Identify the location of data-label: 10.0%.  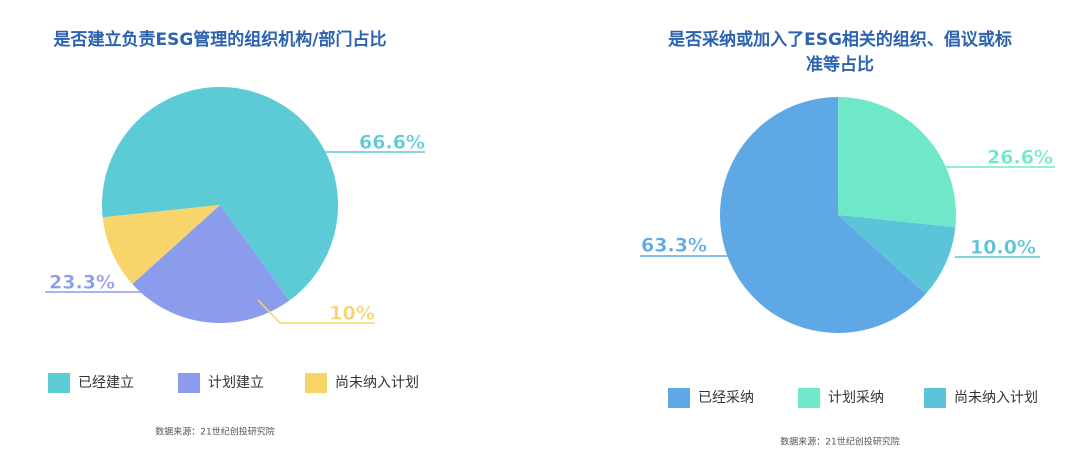
(1003, 248).